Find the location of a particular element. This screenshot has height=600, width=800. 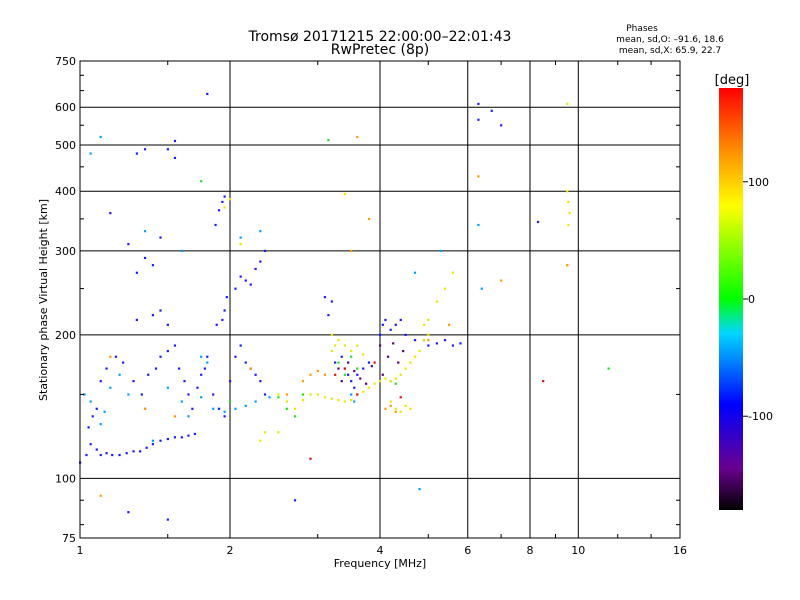

stats-heading: Phases is located at coordinates (642, 29).